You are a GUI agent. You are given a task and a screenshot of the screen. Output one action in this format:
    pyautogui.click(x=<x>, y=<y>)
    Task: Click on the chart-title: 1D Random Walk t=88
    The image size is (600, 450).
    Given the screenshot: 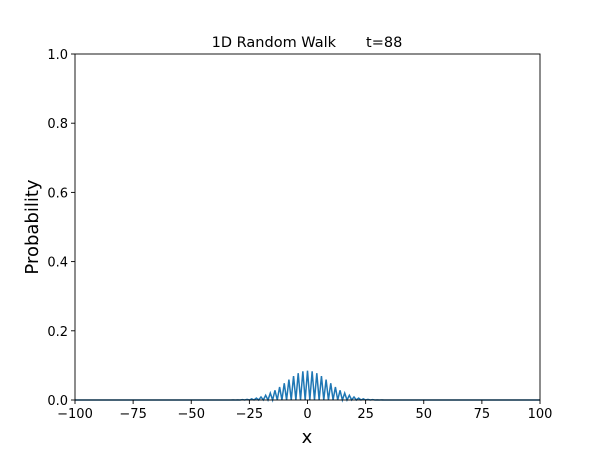 What is the action you would take?
    pyautogui.click(x=307, y=43)
    